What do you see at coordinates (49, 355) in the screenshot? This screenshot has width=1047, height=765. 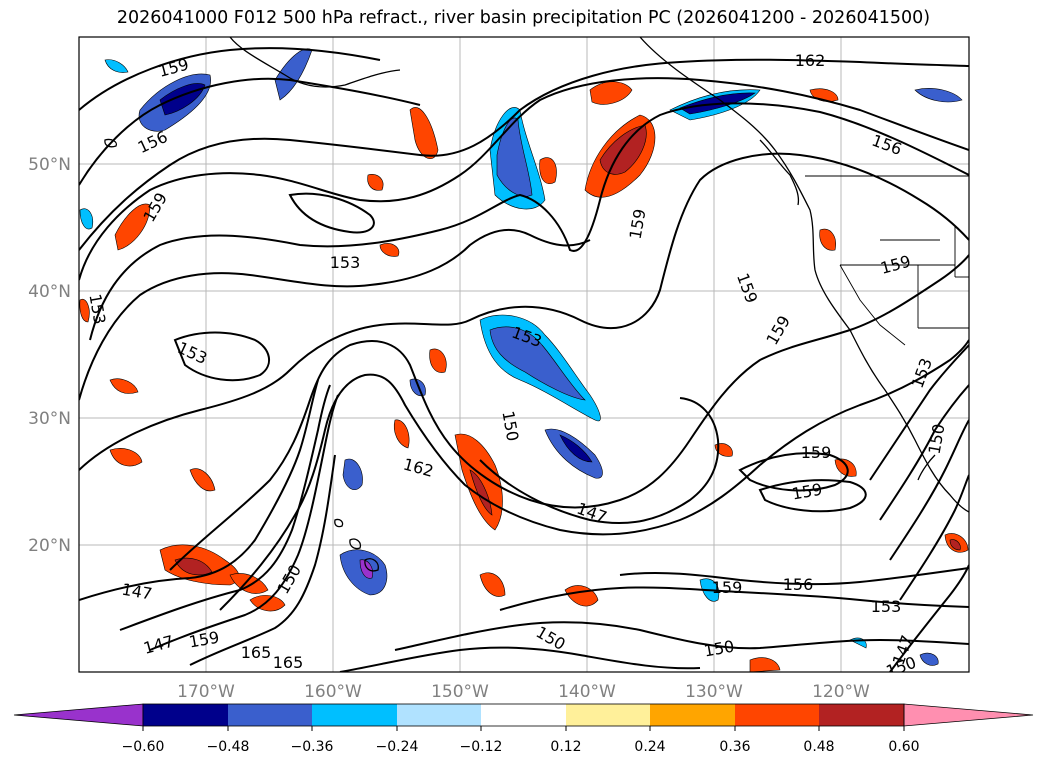 I see `latitude-labels: 50°N 40°N 30°N 20°N` at bounding box center [49, 355].